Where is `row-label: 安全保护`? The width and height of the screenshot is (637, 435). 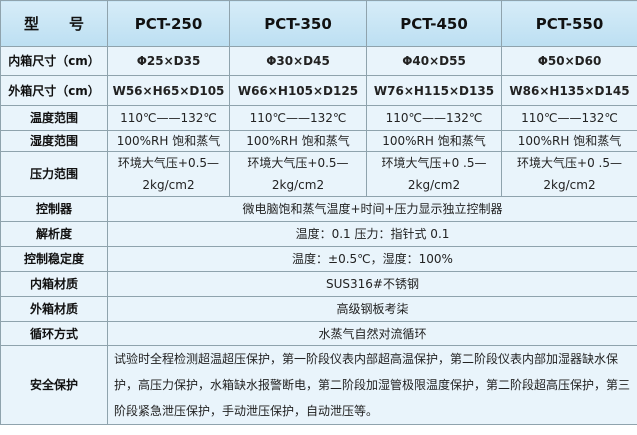
row-label: 安全保护 is located at coordinates (54, 385).